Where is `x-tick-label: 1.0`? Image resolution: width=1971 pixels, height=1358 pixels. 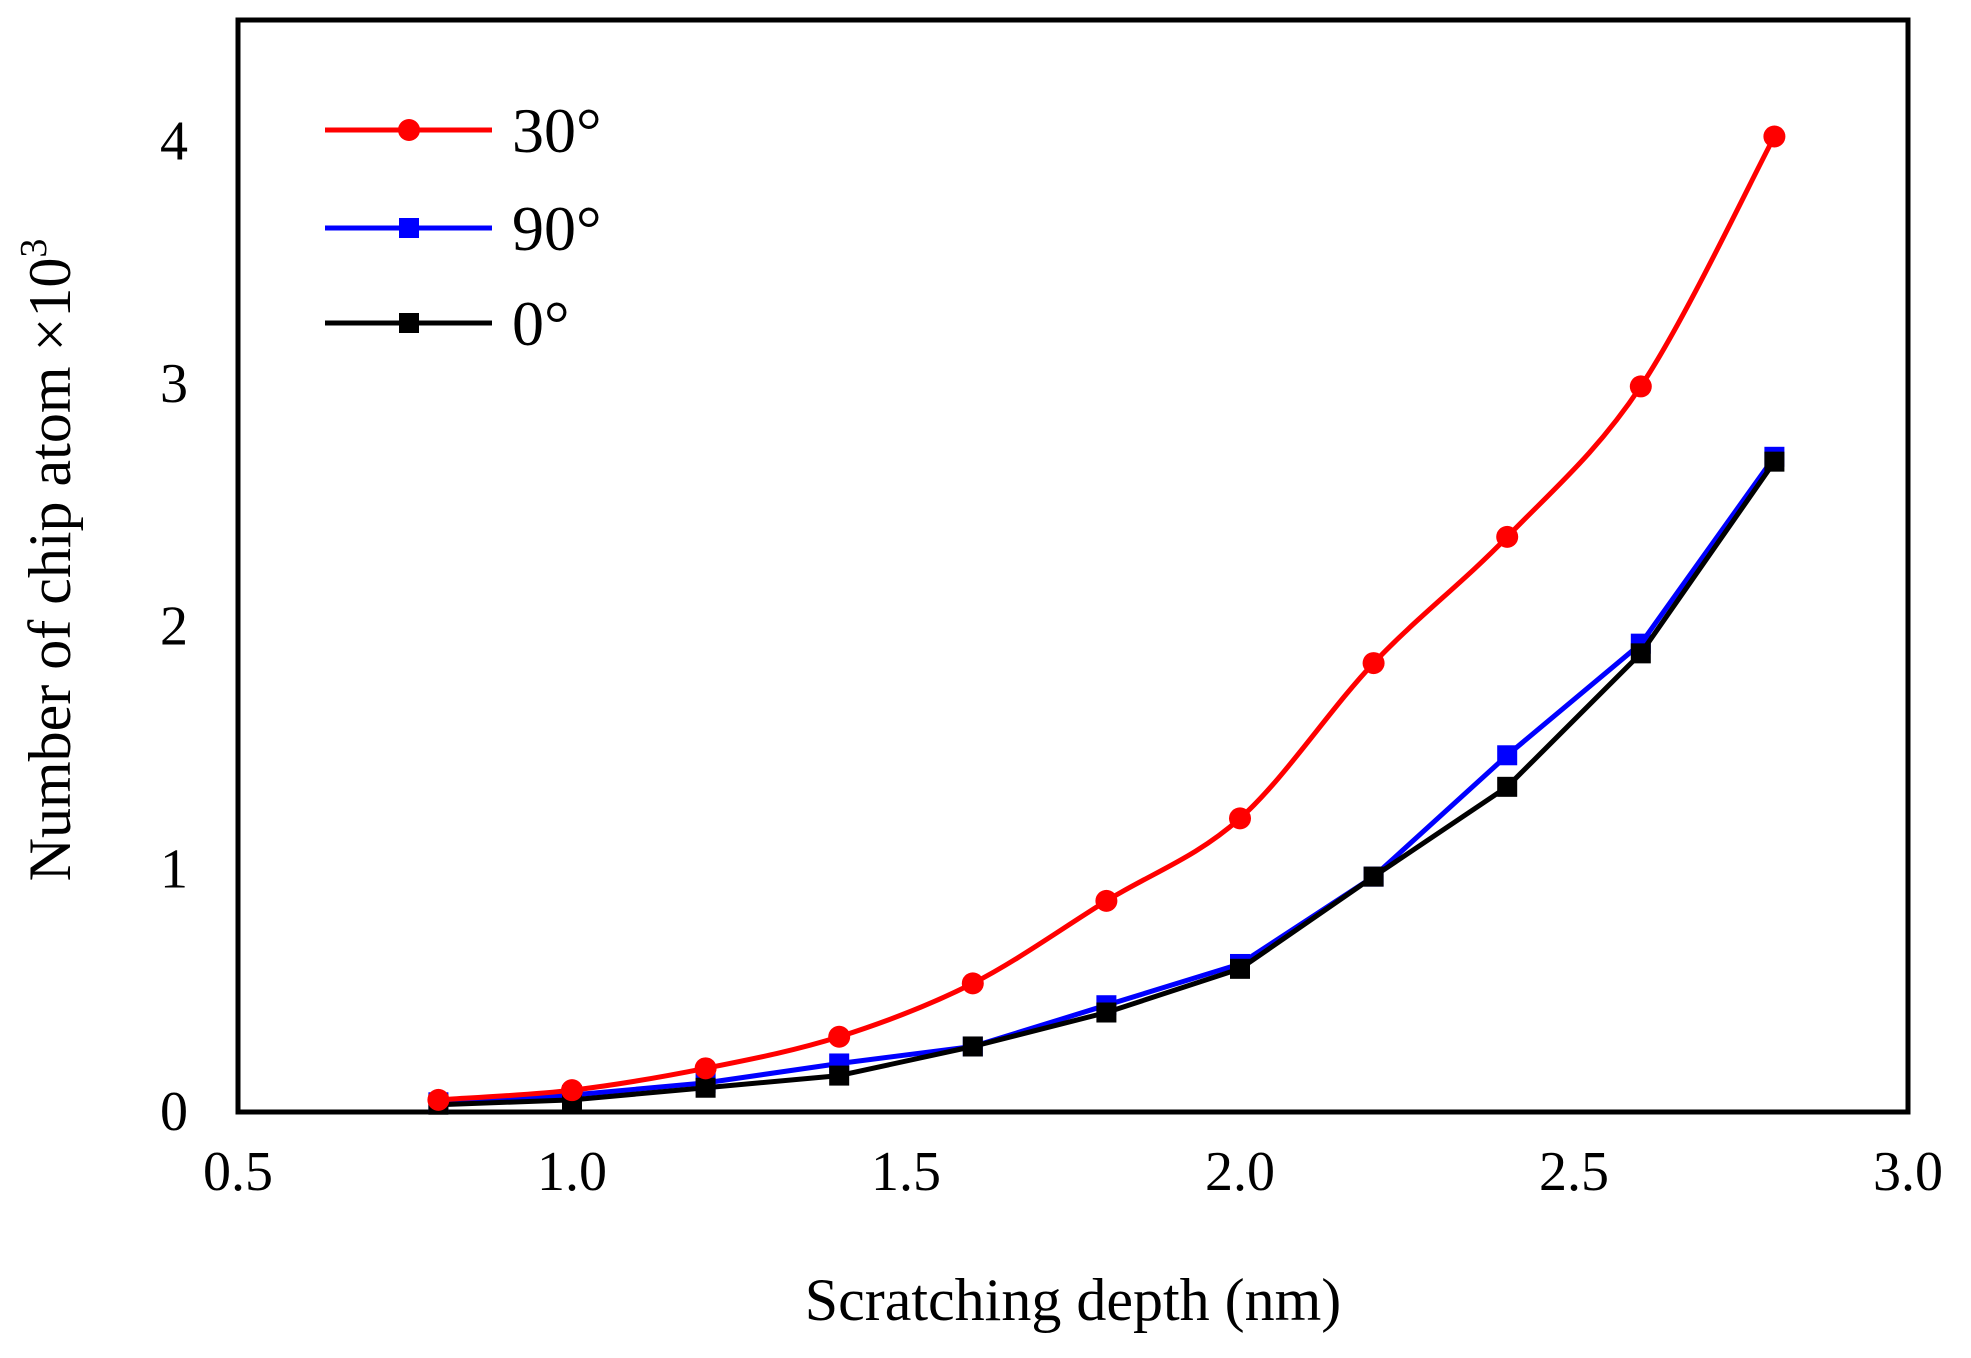
x-tick-label: 1.0 is located at coordinates (572, 1172).